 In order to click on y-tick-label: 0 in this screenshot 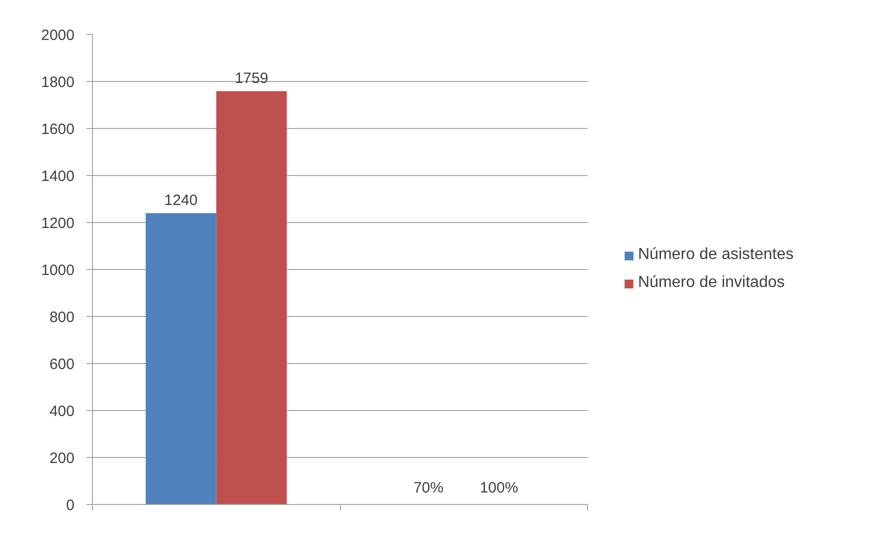, I will do `click(70, 505)`.